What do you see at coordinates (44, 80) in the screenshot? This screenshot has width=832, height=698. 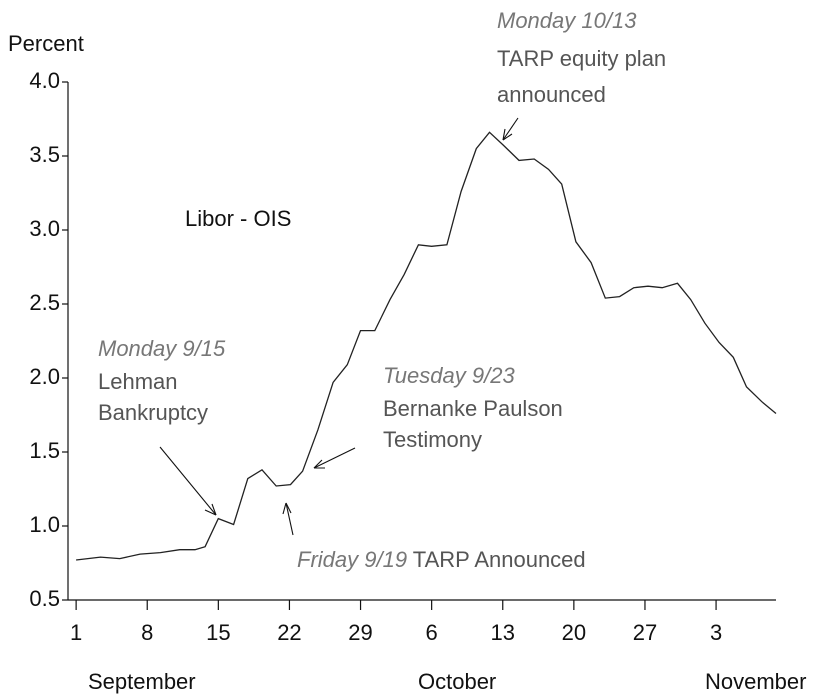 I see `y-tick-label: 4.0` at bounding box center [44, 80].